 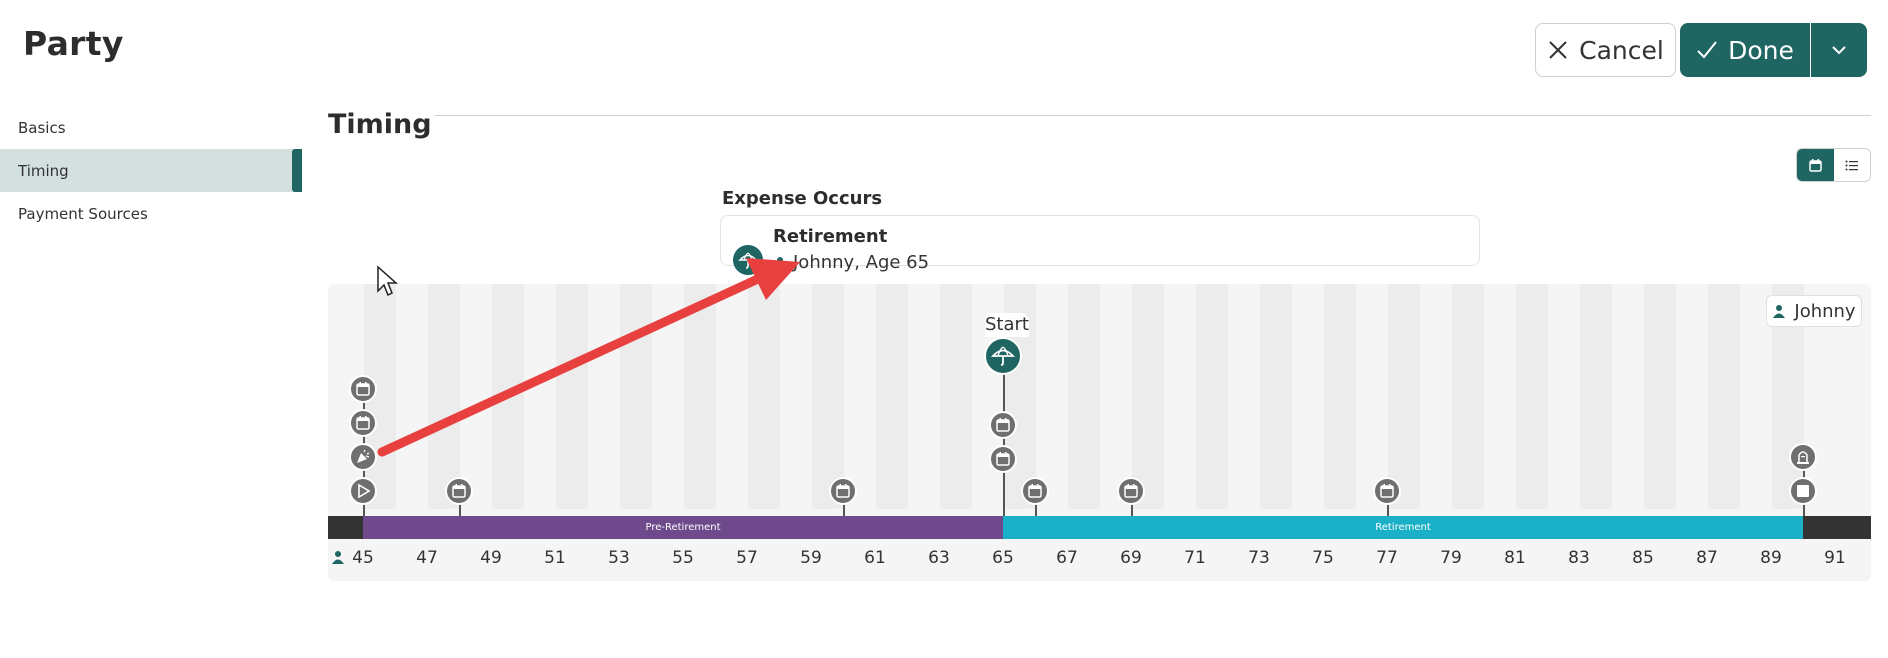 What do you see at coordinates (1100, 245) in the screenshot?
I see `expense-occurs-card: Retirement Johnny, Age 65` at bounding box center [1100, 245].